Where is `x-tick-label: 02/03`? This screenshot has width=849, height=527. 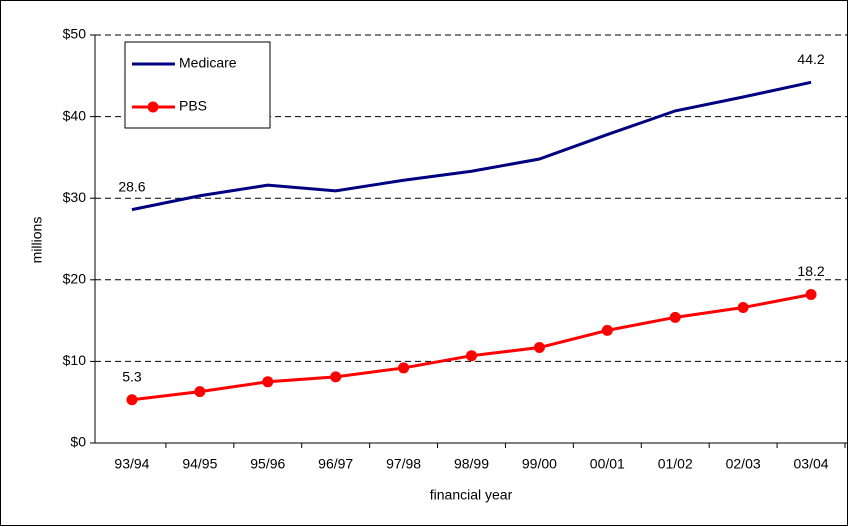 x-tick-label: 02/03 is located at coordinates (743, 464).